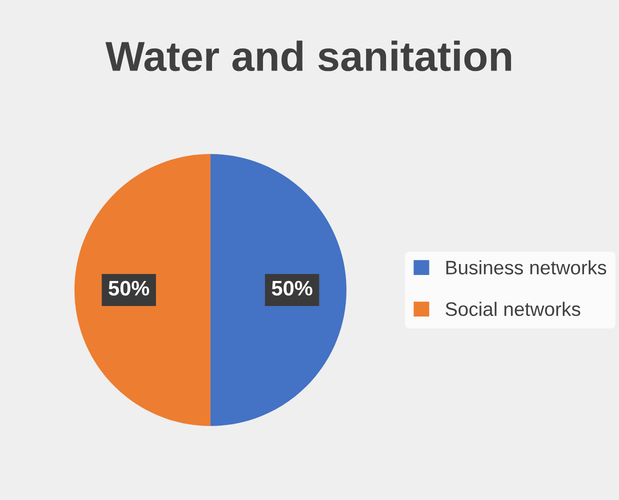 This screenshot has width=619, height=500. What do you see at coordinates (513, 309) in the screenshot?
I see `legend-label: Social networks` at bounding box center [513, 309].